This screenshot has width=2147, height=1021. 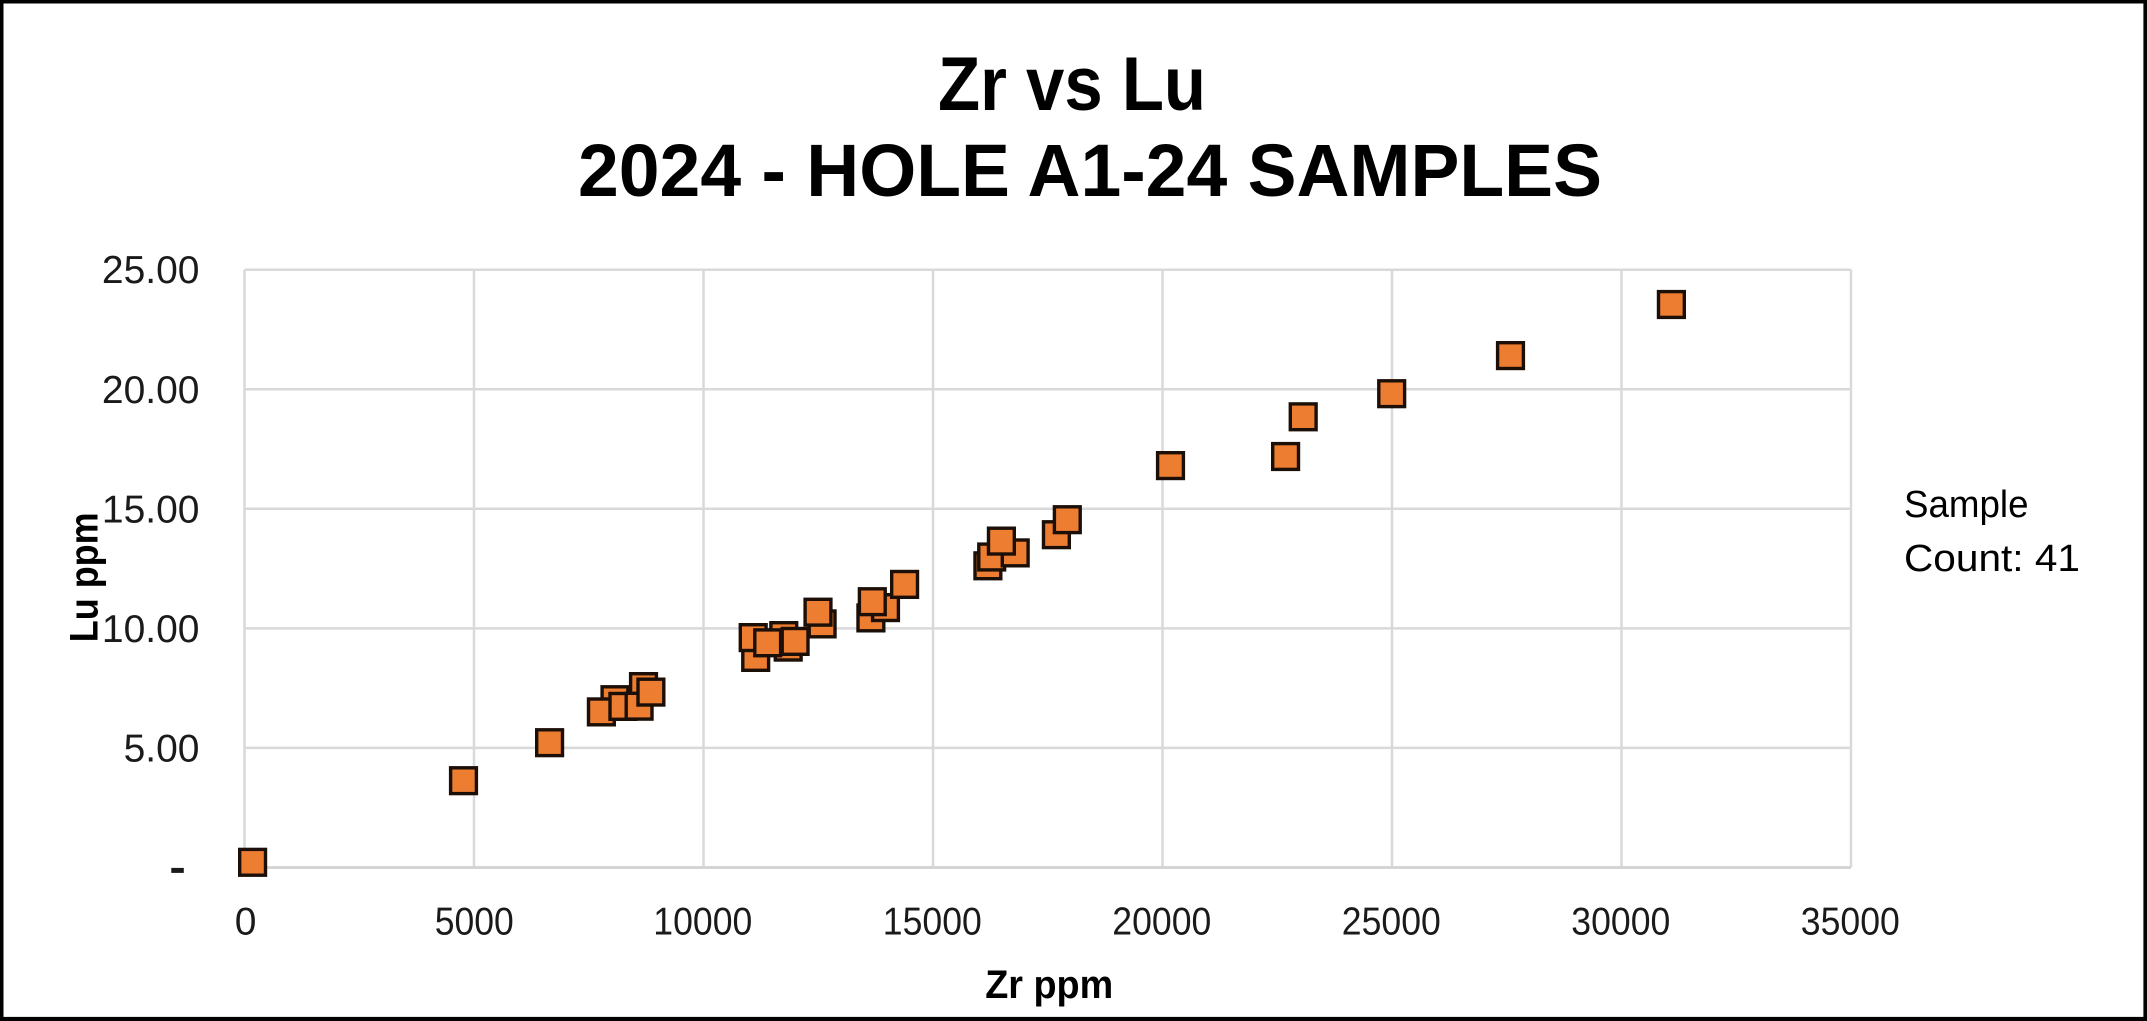 What do you see at coordinates (1090, 170) in the screenshot?
I see `svg-text: 2024 - HOLE A1-24 SAMPLES` at bounding box center [1090, 170].